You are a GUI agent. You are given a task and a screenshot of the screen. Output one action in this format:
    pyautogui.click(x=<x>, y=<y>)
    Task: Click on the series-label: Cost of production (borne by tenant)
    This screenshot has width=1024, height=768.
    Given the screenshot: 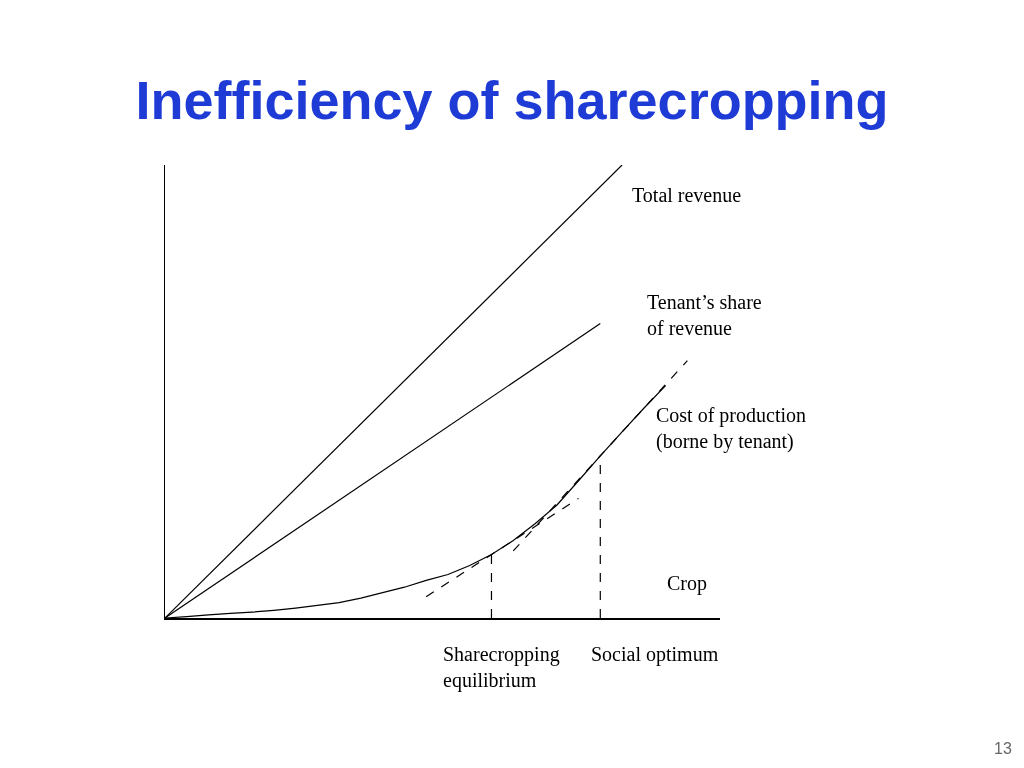 What is the action you would take?
    pyautogui.click(x=731, y=428)
    